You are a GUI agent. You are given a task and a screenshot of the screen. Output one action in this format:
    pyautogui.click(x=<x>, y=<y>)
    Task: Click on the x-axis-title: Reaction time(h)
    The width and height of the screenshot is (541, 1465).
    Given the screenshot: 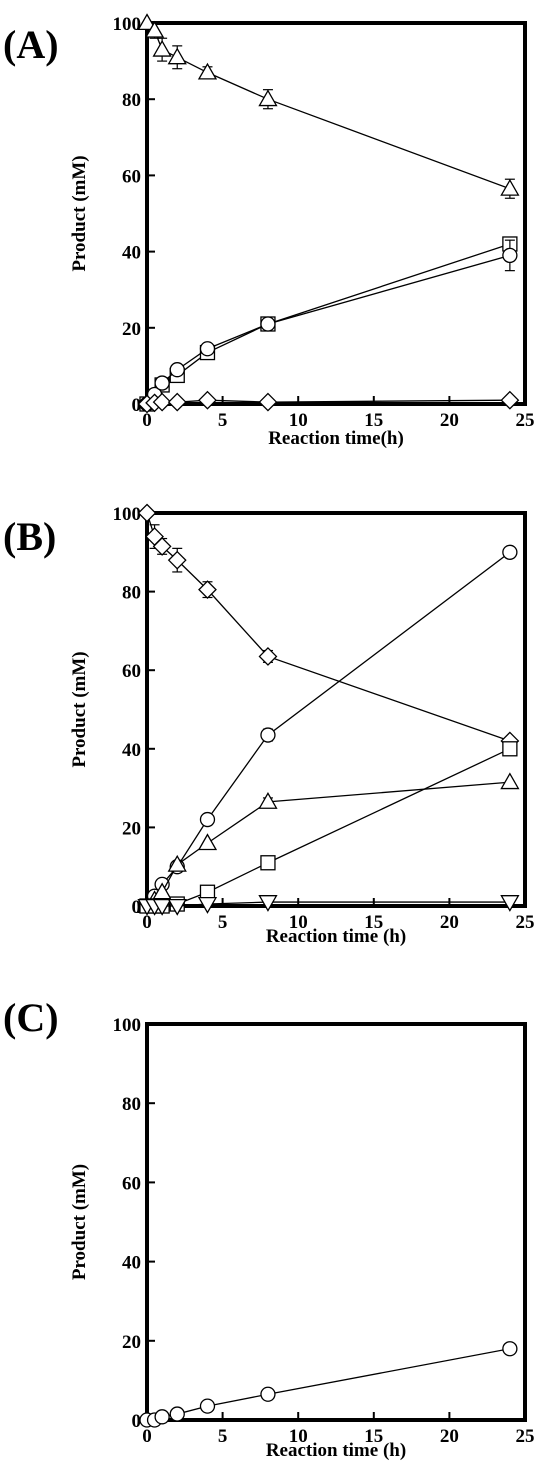 What is the action you would take?
    pyautogui.click(x=336, y=438)
    